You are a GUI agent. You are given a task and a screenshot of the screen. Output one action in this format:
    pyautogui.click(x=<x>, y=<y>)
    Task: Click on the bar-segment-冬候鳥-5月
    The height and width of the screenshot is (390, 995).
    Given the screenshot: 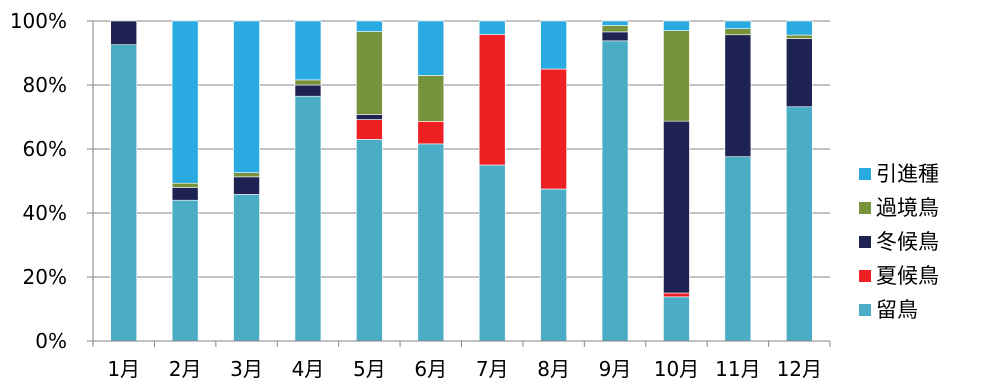 What is the action you would take?
    pyautogui.click(x=369, y=117)
    